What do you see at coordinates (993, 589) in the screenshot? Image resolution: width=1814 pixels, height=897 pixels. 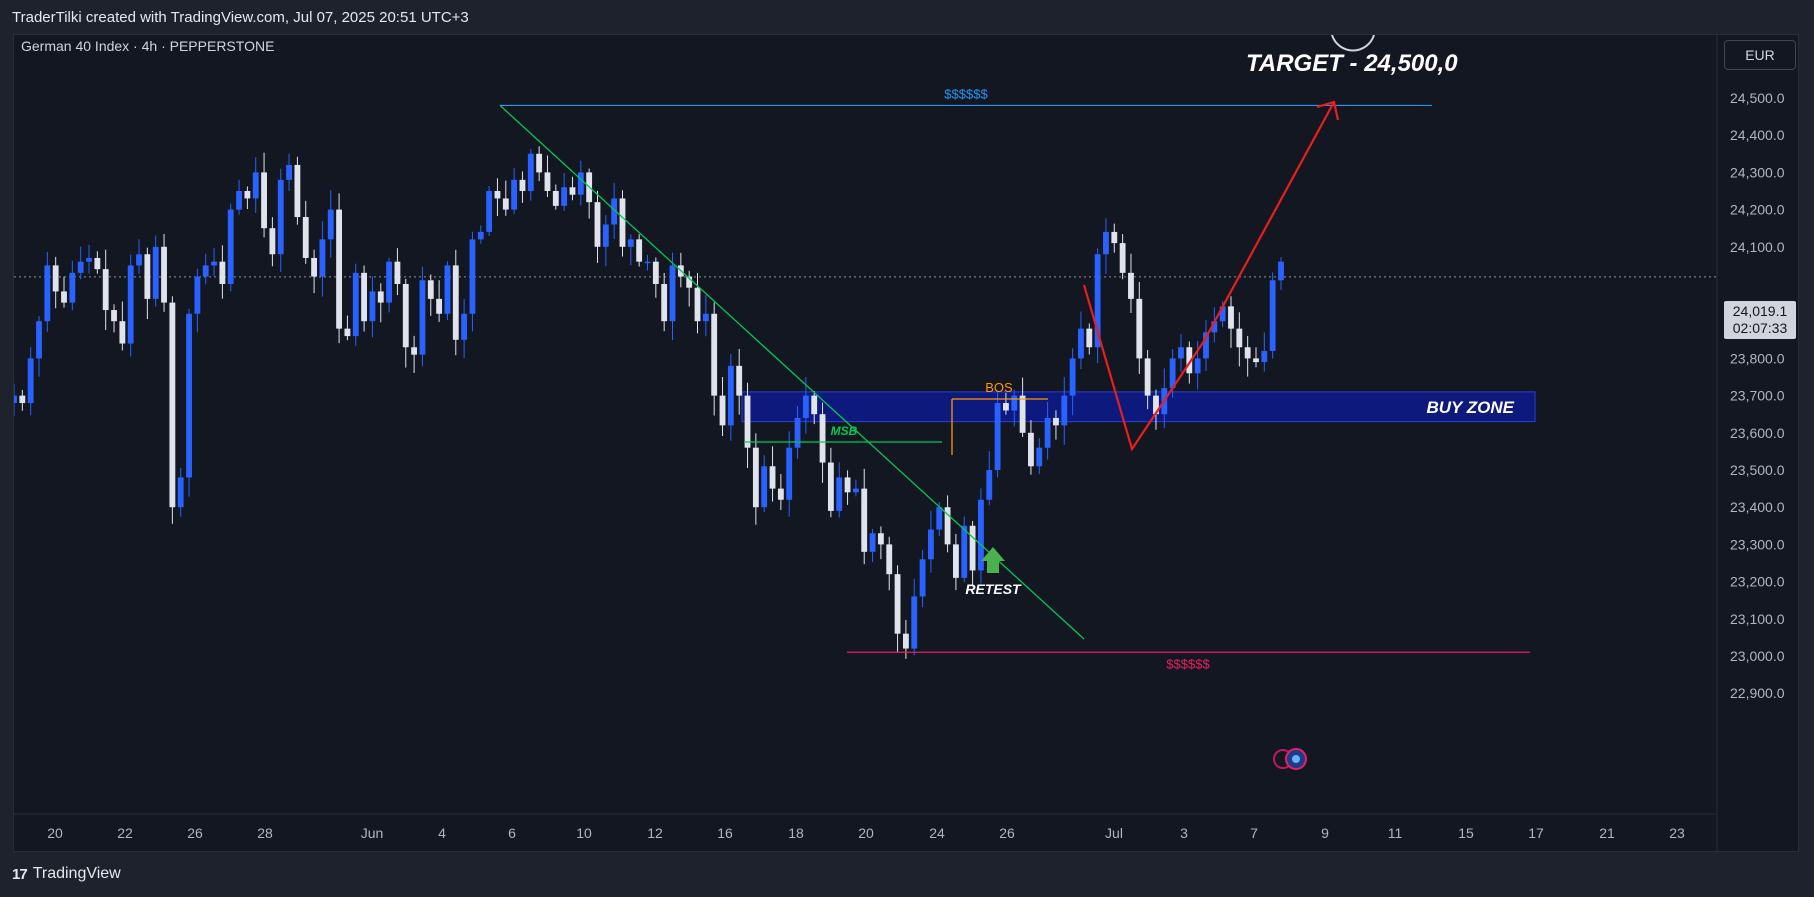 I see `retest-label: RETEST` at bounding box center [993, 589].